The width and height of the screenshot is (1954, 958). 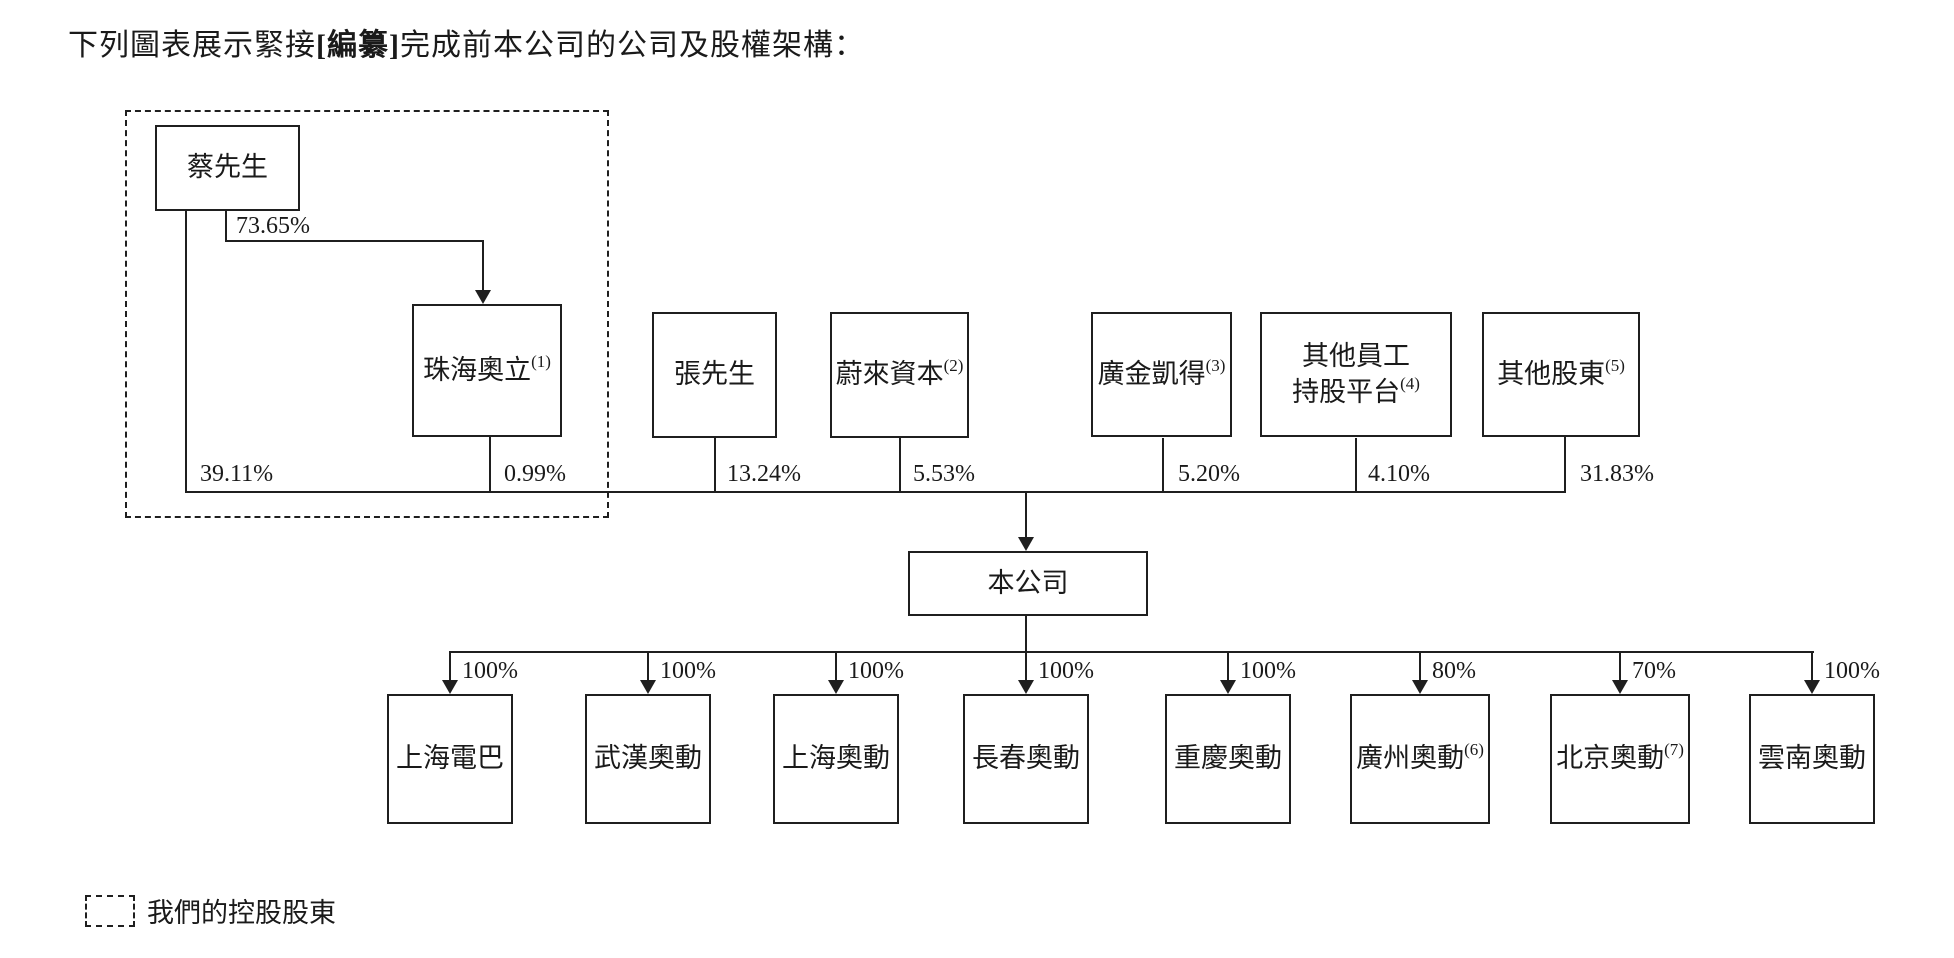 What do you see at coordinates (358, 45) in the screenshot?
I see `title-redacted-marker: [編纂]` at bounding box center [358, 45].